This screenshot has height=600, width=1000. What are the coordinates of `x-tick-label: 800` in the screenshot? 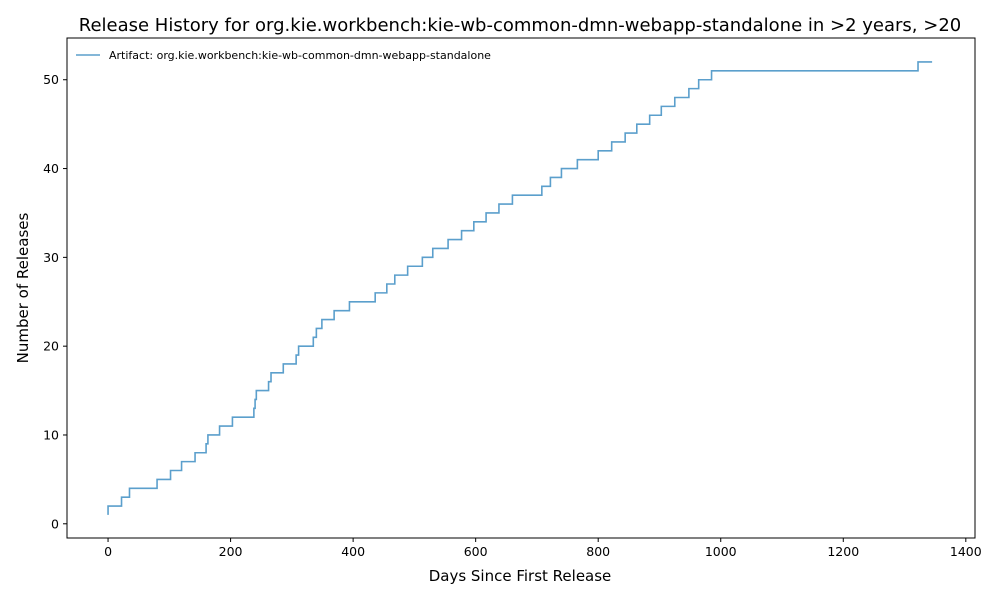 It's located at (598, 551).